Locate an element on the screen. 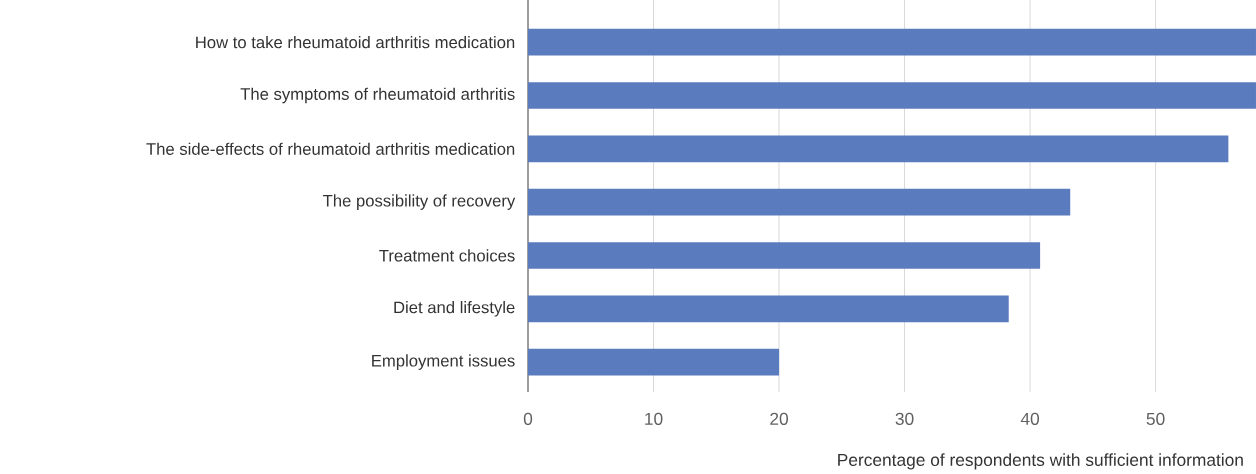  y-tick-label: Diet and lifestyle is located at coordinates (454, 309).